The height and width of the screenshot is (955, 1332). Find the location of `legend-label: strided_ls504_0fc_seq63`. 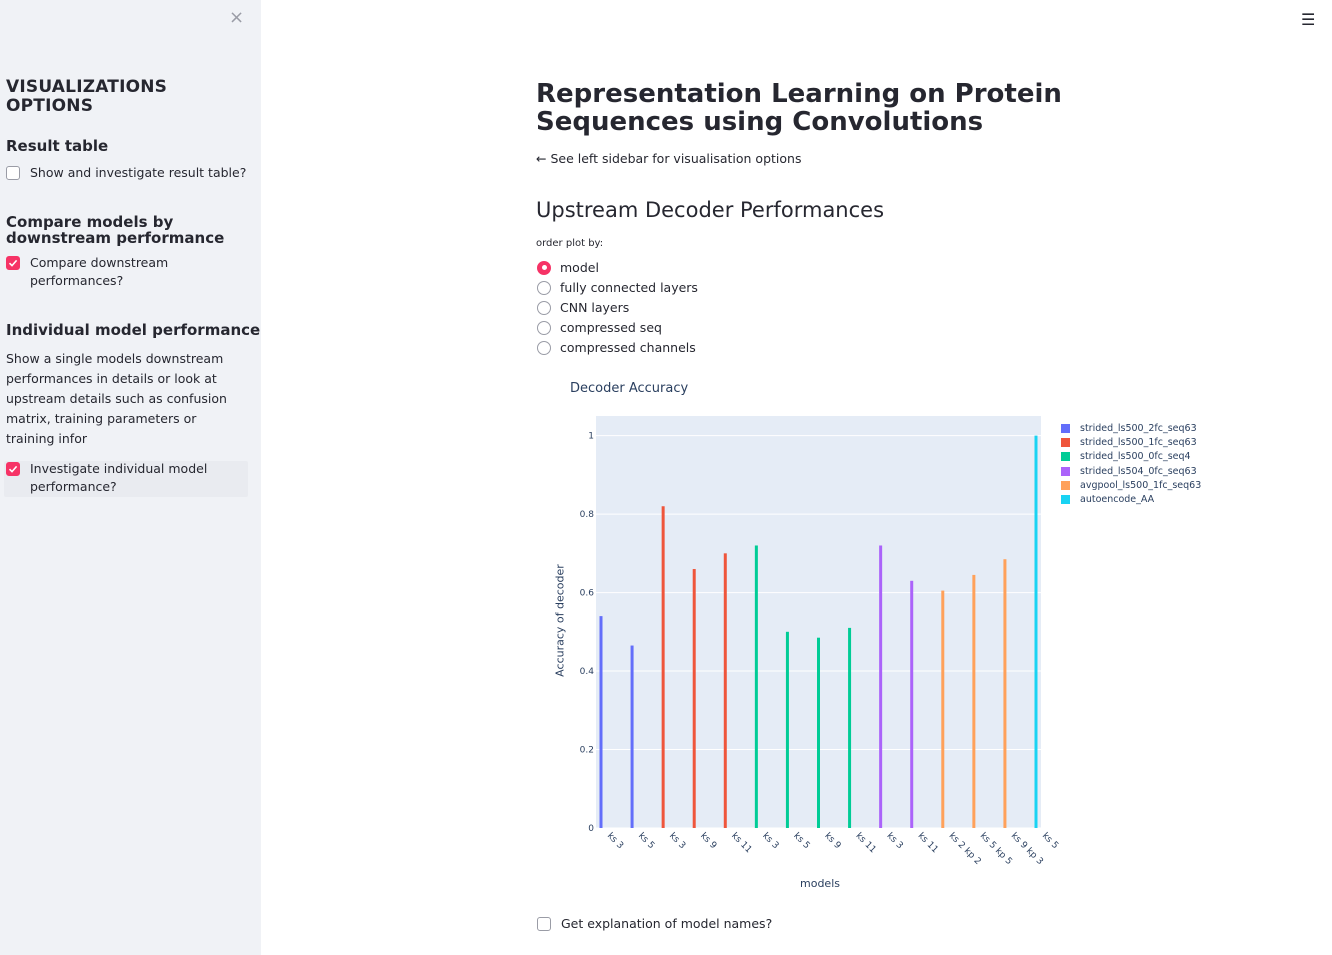

legend-label: strided_ls504_0fc_seq63 is located at coordinates (1138, 471).